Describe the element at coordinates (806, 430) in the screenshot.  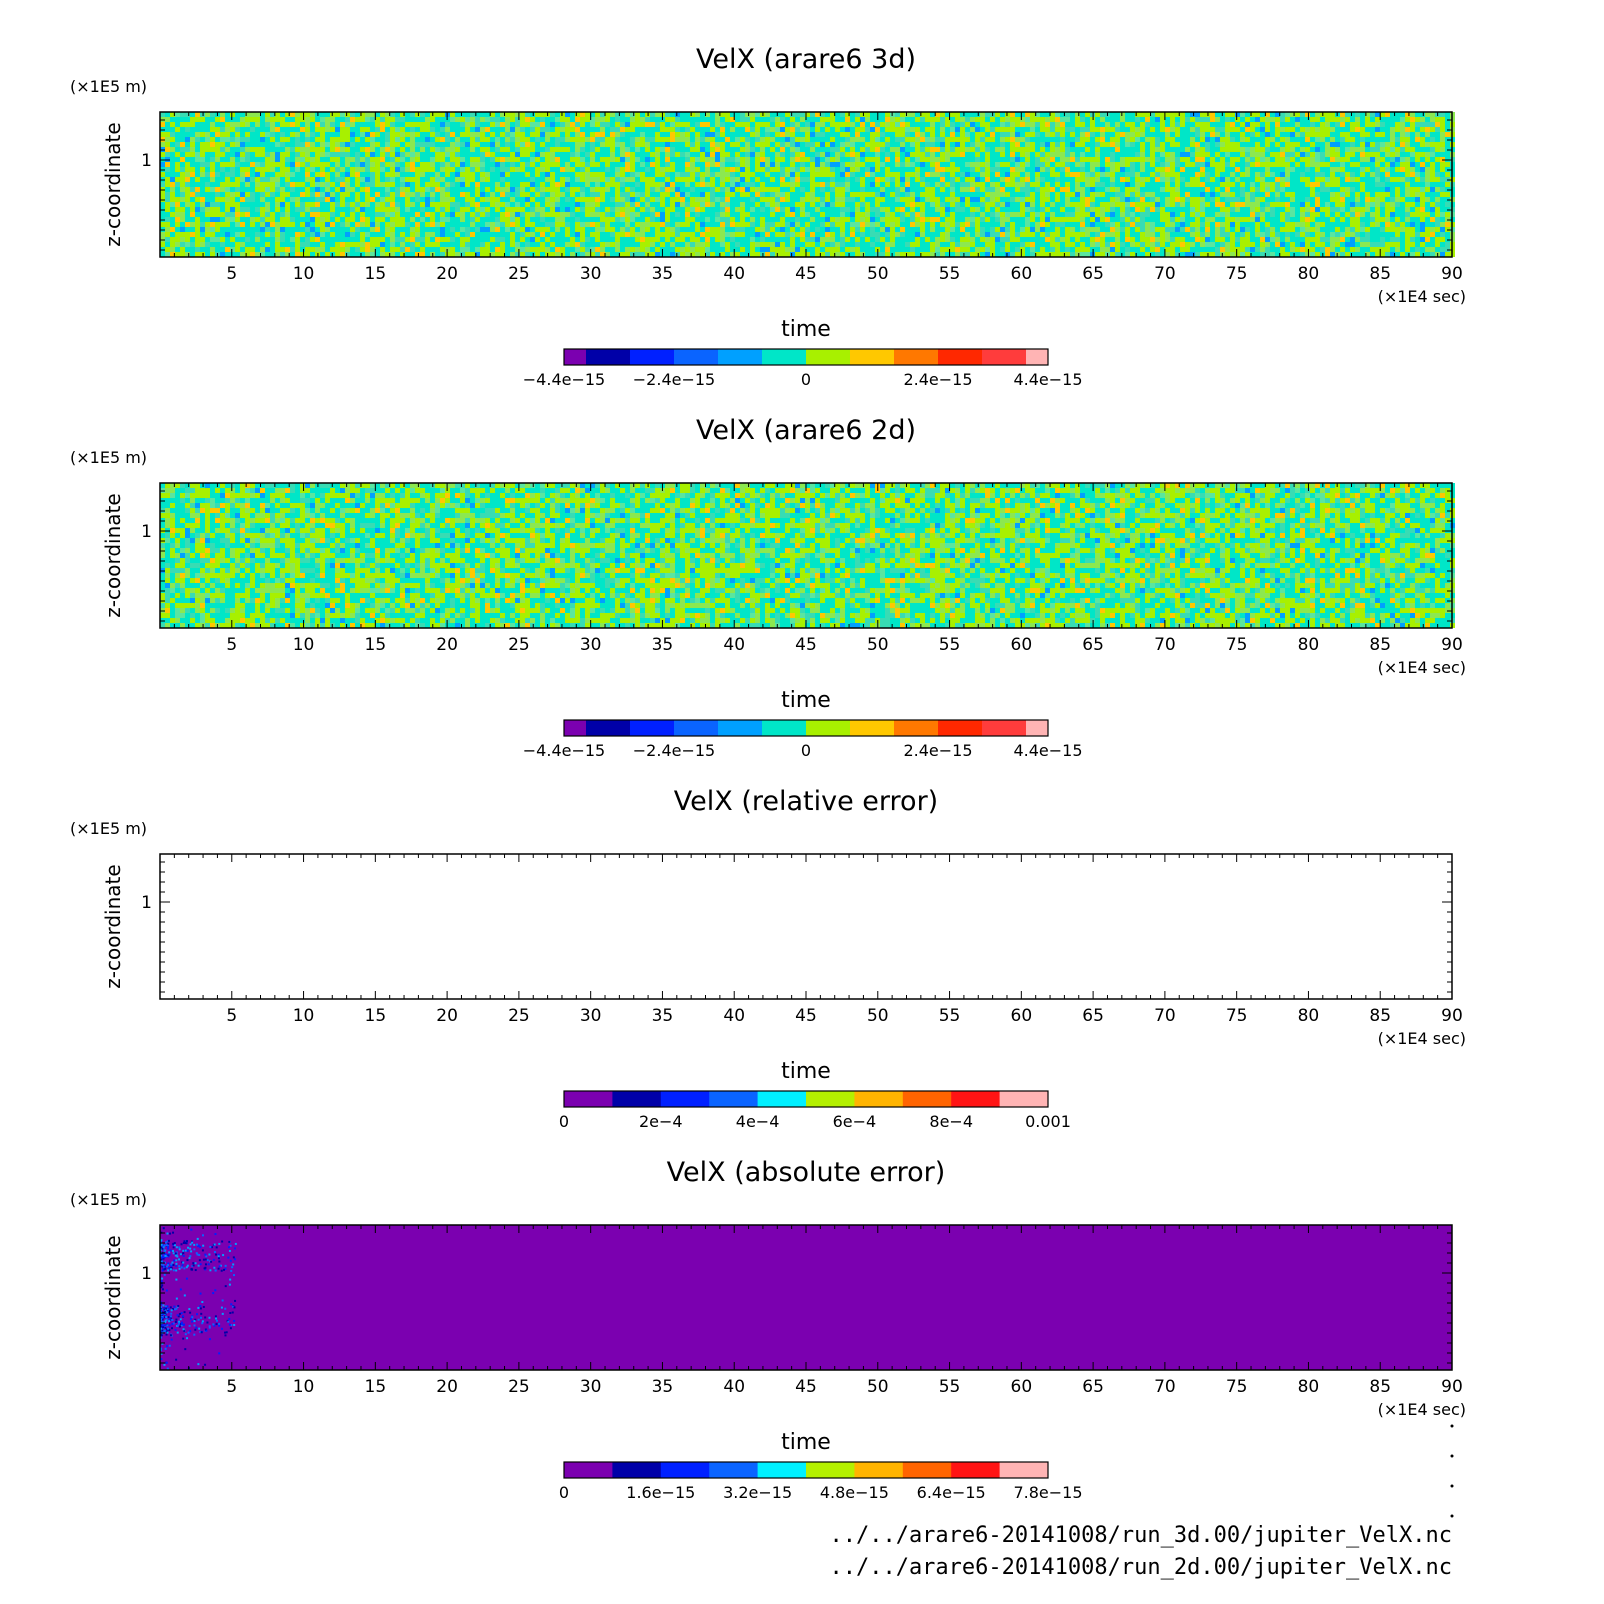
I see `panel-title: VelX (arare6 2d)` at that location.